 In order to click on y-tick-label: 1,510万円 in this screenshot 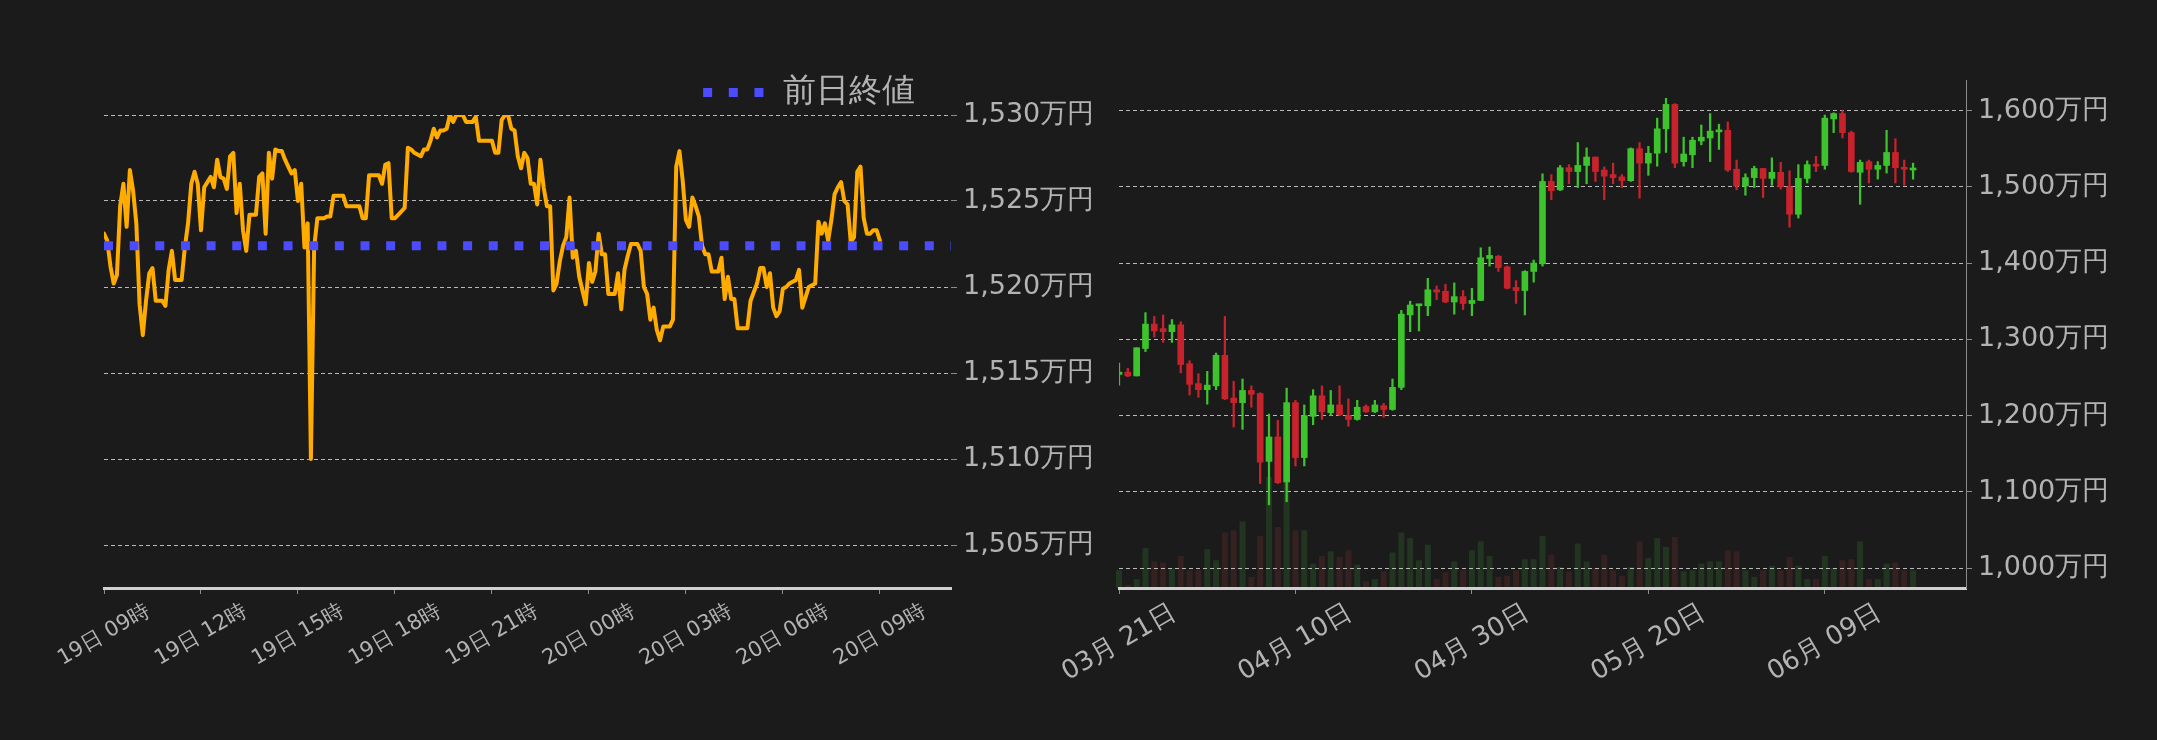, I will do `click(1029, 457)`.